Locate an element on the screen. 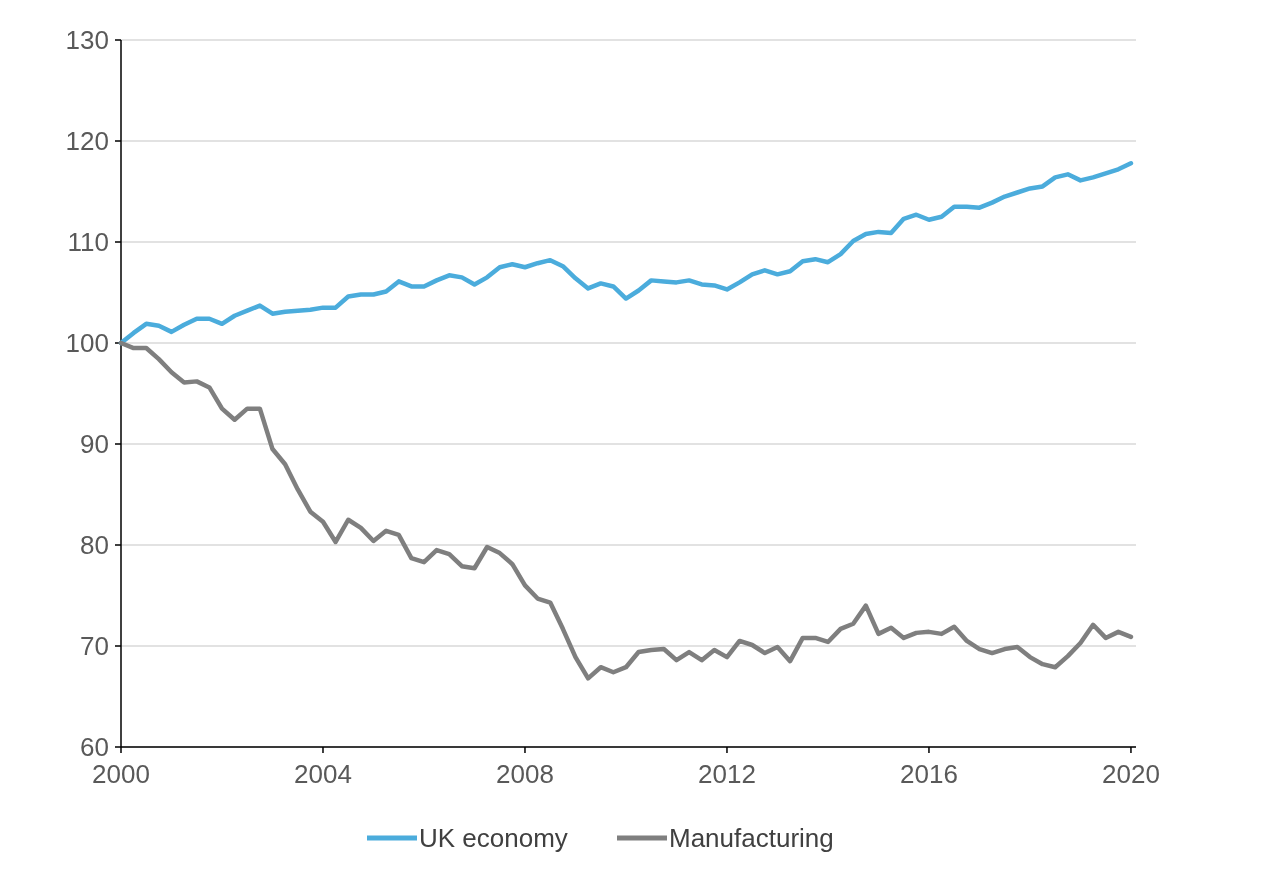  x-tick-label: 2012 is located at coordinates (727, 774).